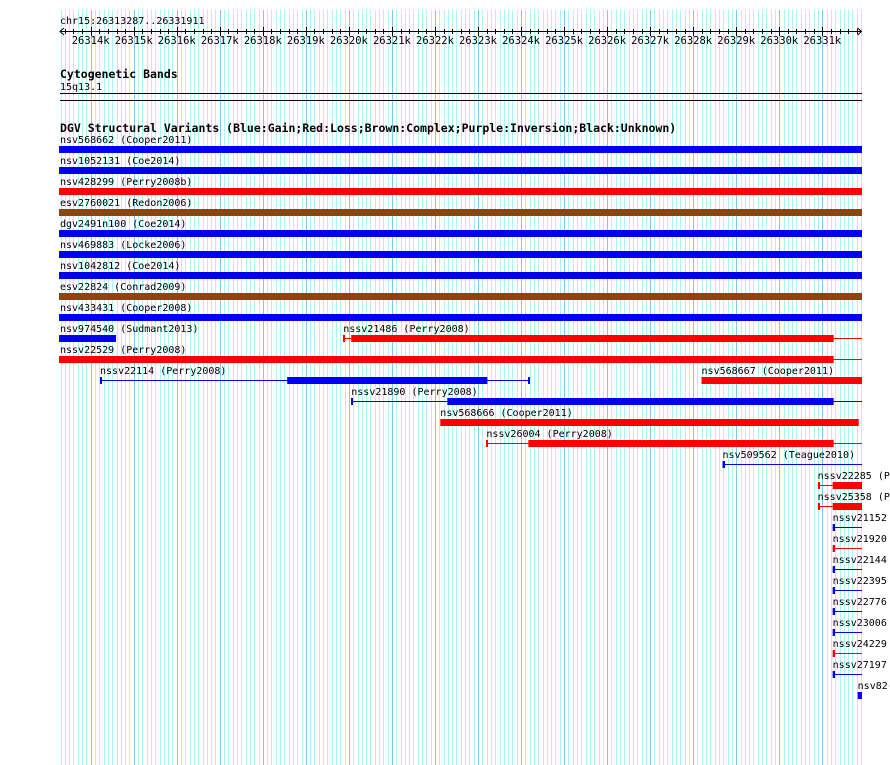 The height and width of the screenshot is (765, 890). Describe the element at coordinates (460, 291) in the screenshot. I see `structural-variant: esv22824 (Conrad2009)` at that location.